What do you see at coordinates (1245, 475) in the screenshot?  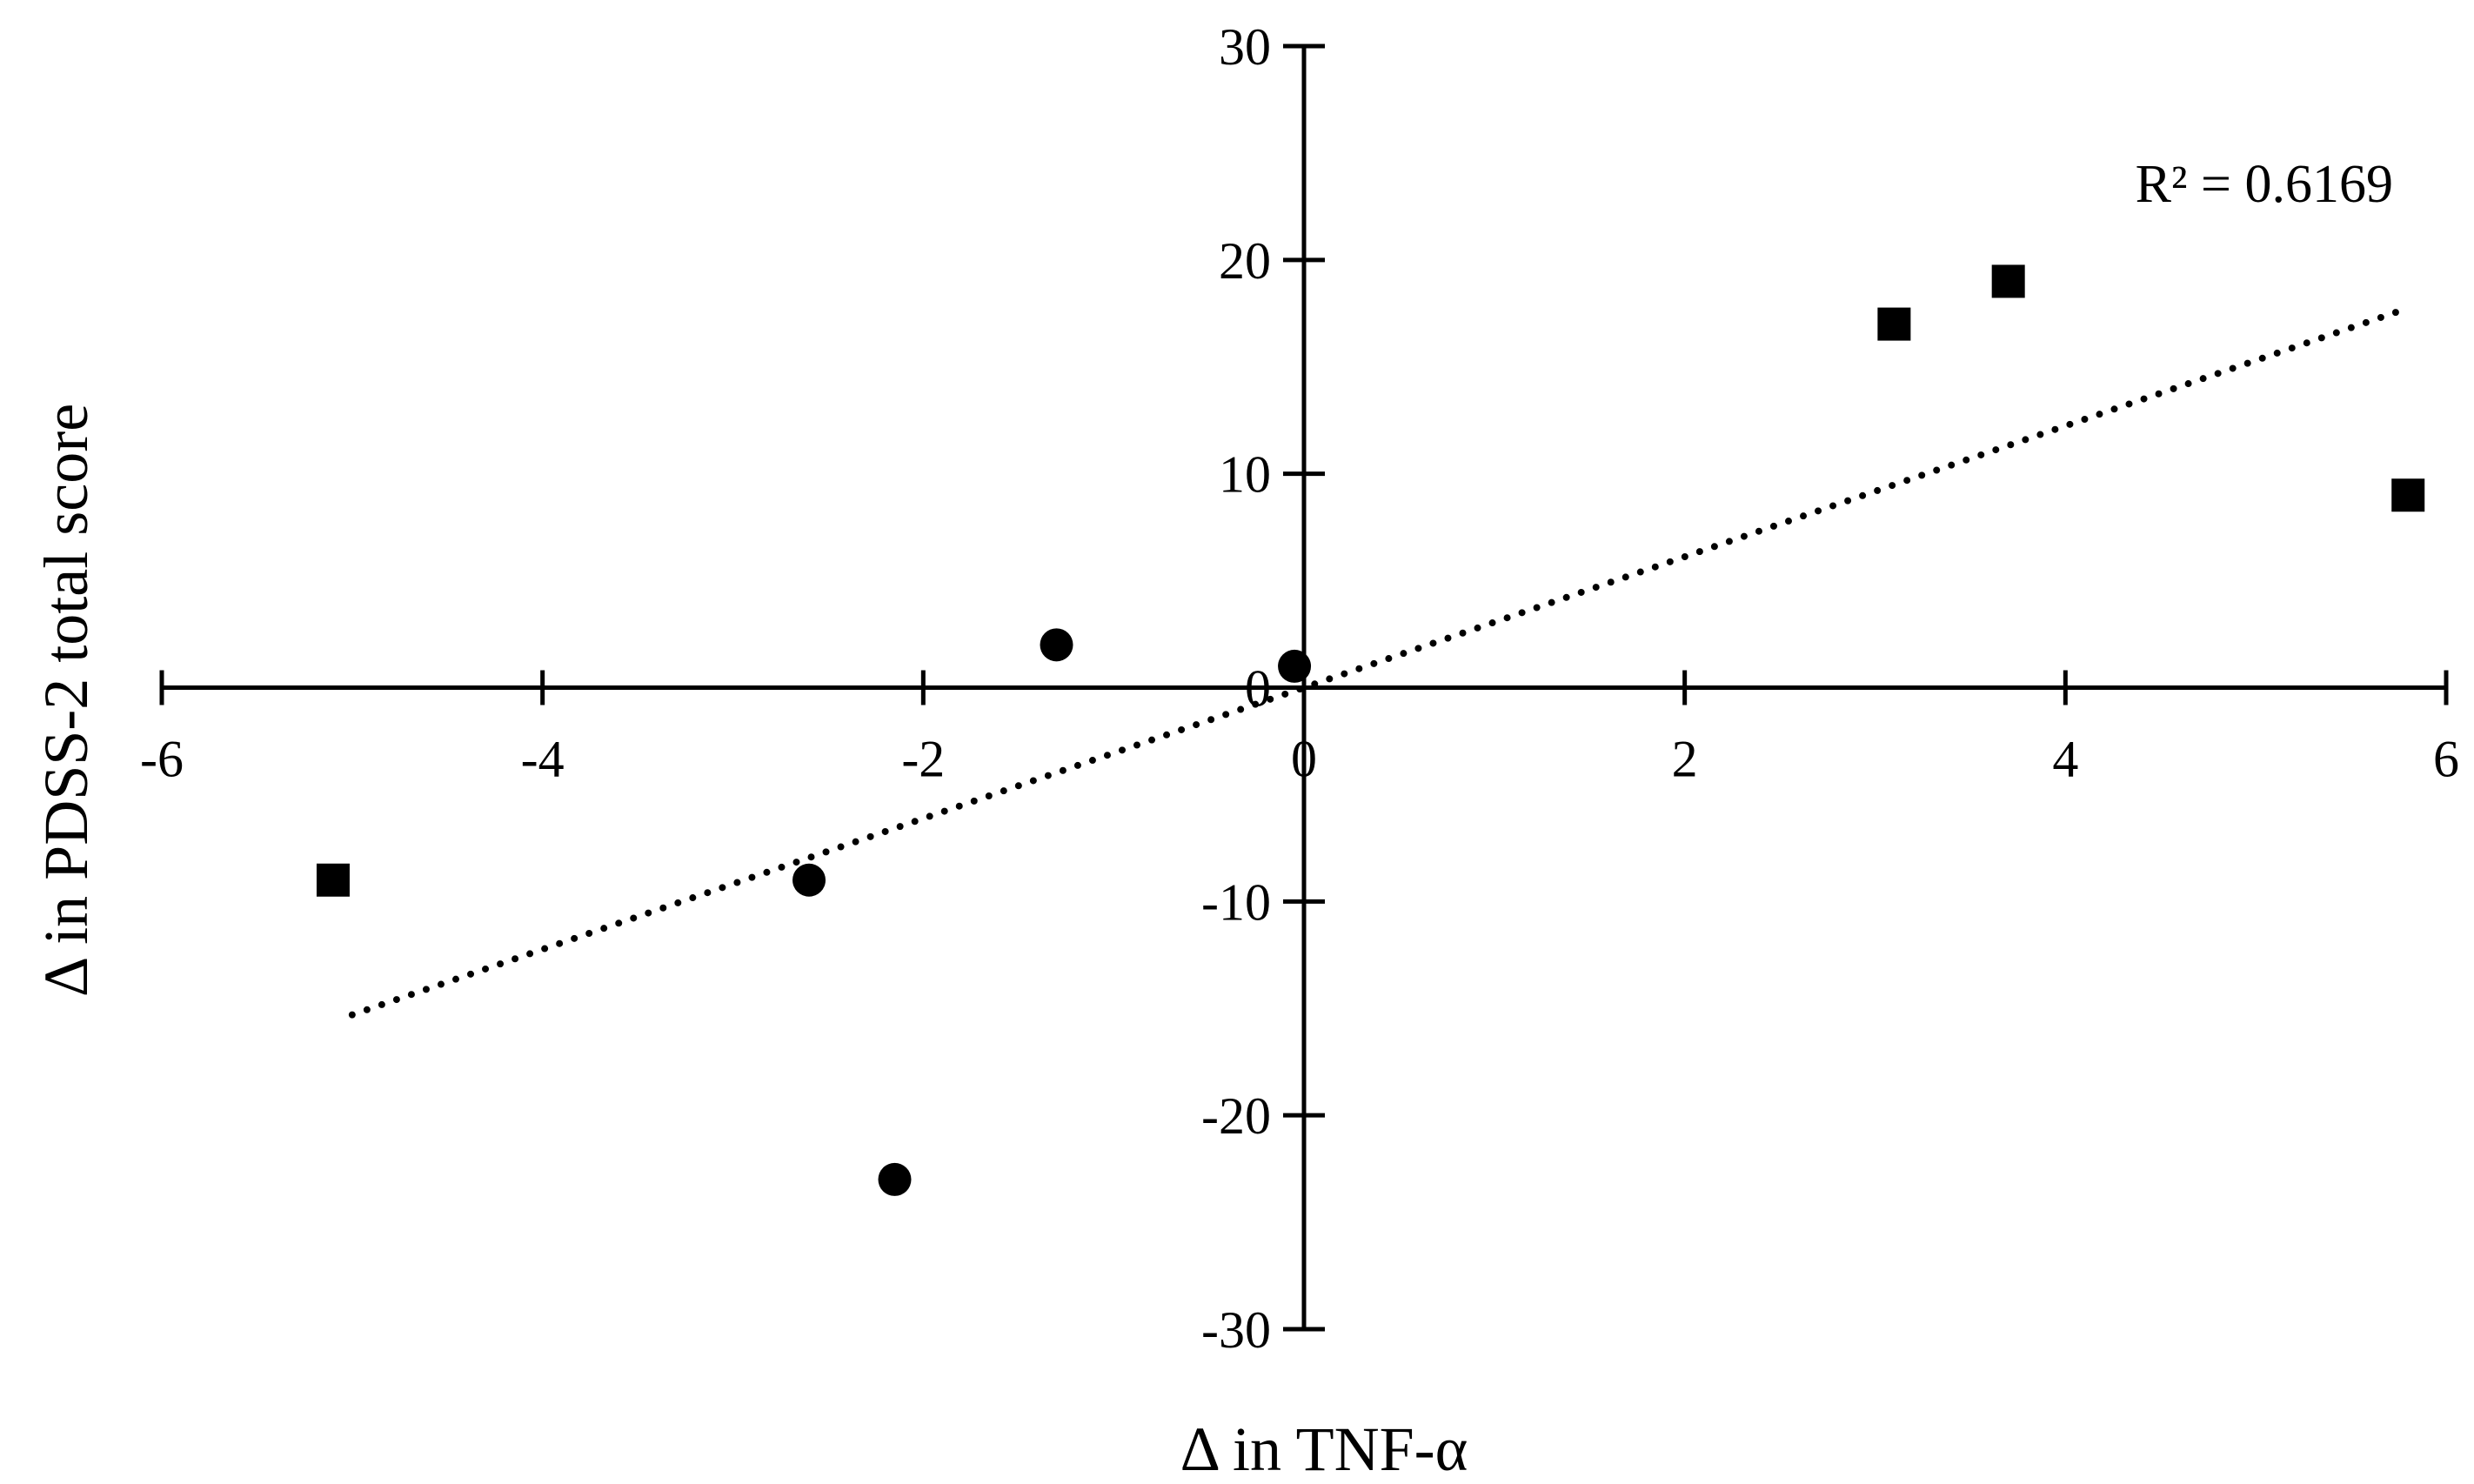 I see `y-tick-label: 10` at bounding box center [1245, 475].